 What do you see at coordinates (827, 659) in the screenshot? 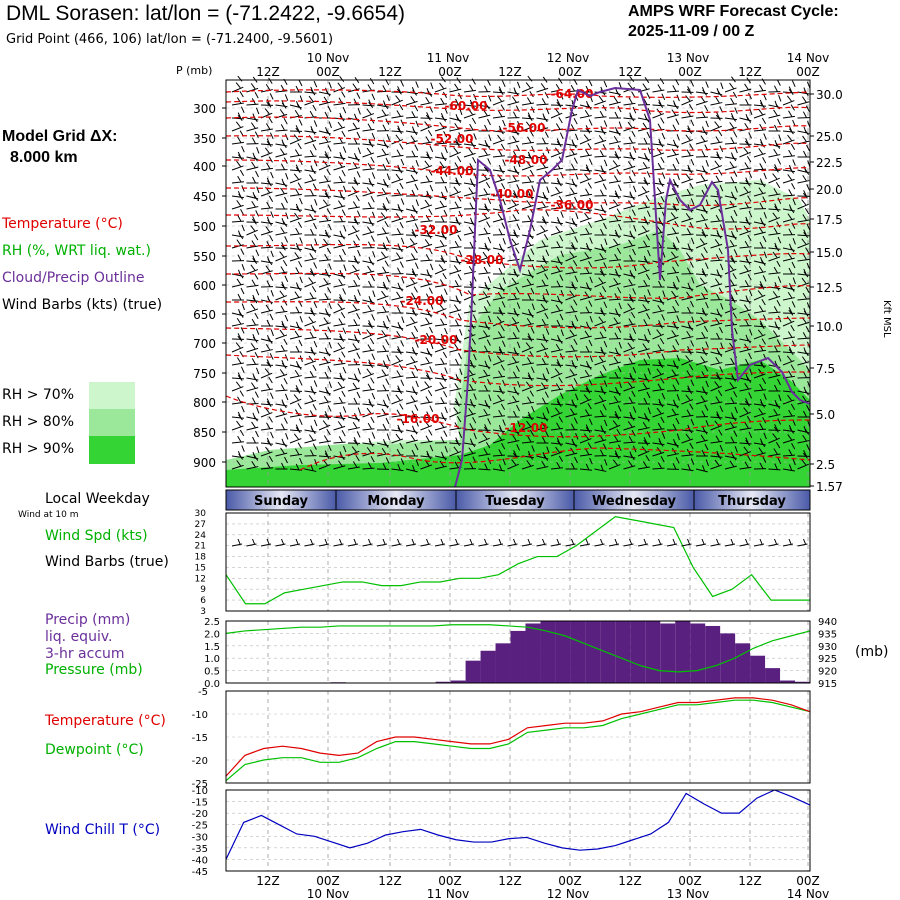
I see `pressure-surface-tick: 925` at bounding box center [827, 659].